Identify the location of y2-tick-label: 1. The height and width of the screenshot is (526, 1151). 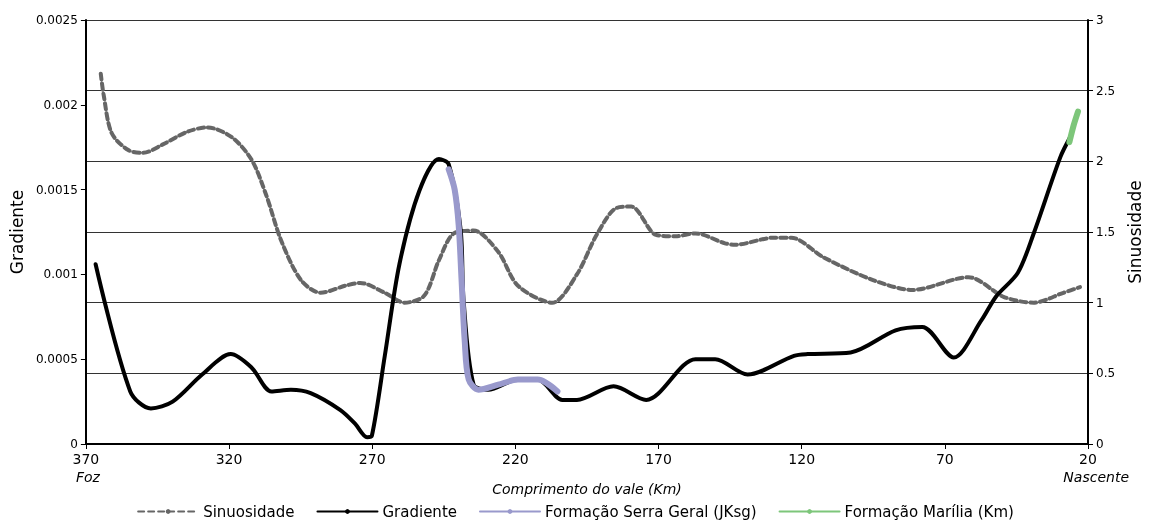
(1100, 302).